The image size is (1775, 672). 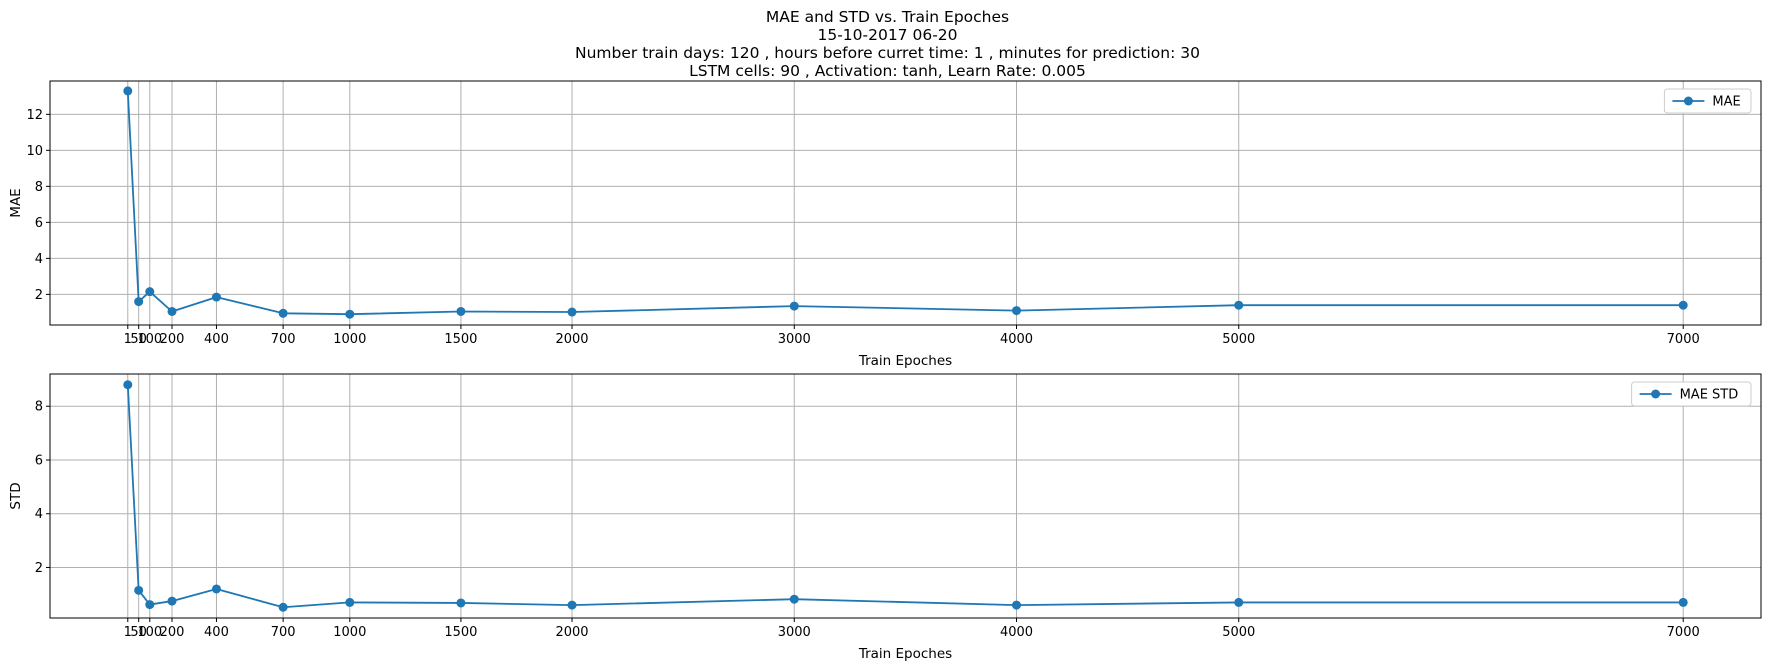 I want to click on chart-2-xtick-label: 100, so click(x=149, y=632).